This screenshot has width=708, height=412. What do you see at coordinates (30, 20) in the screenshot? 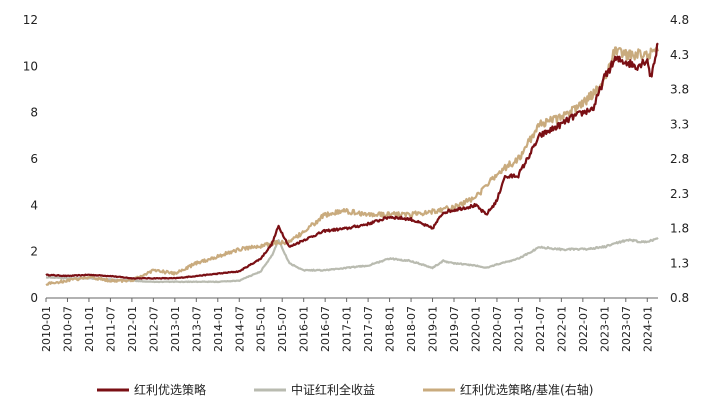
I see `left-y-tick-6: 12` at bounding box center [30, 20].